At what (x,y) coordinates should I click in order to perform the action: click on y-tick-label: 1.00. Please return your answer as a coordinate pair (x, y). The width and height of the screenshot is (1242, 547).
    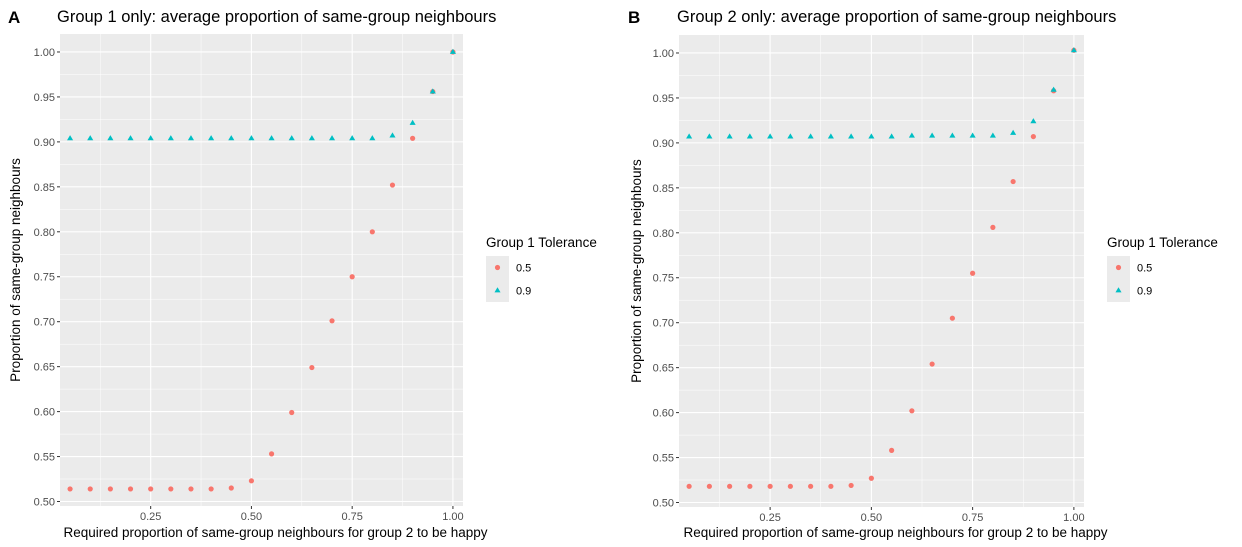
    Looking at the image, I should click on (663, 54).